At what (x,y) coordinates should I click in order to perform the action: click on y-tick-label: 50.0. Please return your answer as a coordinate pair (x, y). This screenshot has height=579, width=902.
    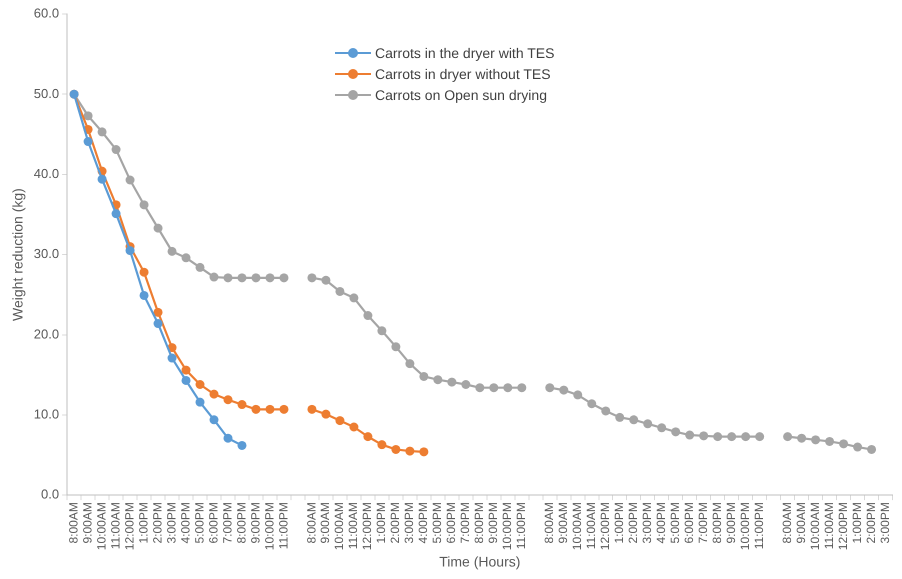
    Looking at the image, I should click on (47, 93).